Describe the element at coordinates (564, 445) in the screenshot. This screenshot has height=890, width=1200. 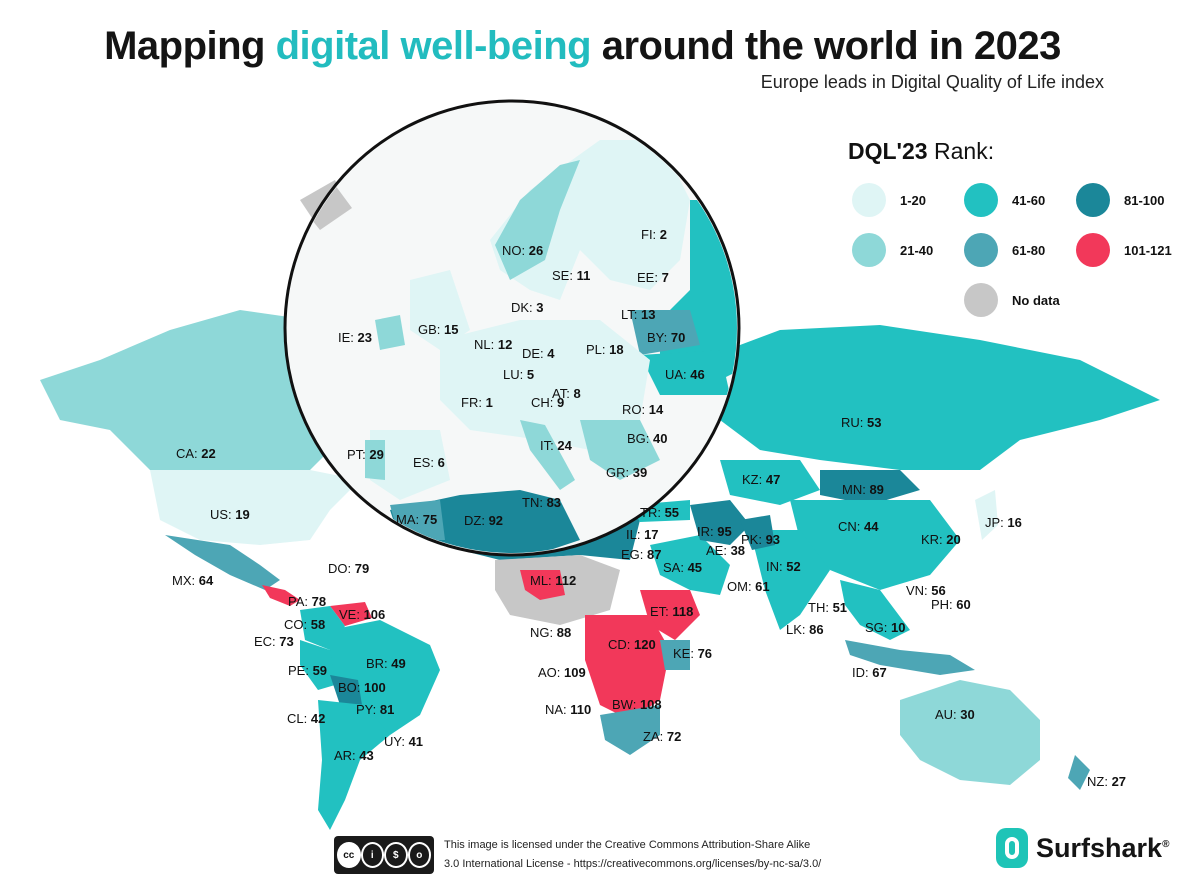
I see `country-rank: 24` at that location.